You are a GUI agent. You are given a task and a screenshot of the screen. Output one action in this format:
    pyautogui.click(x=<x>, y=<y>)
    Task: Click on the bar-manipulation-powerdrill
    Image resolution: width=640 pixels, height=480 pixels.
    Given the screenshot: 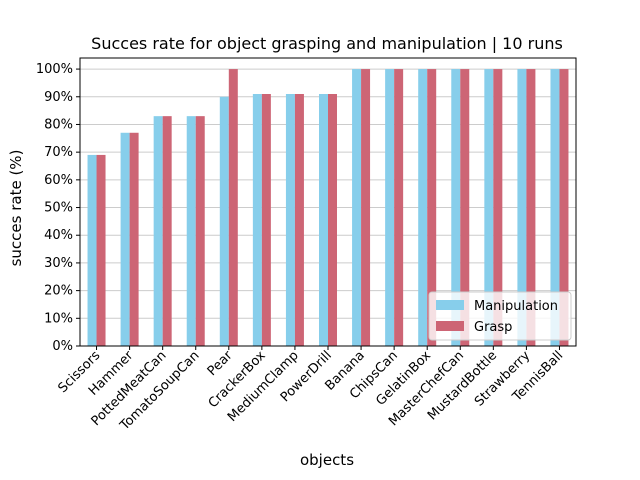 What is the action you would take?
    pyautogui.click(x=323, y=220)
    